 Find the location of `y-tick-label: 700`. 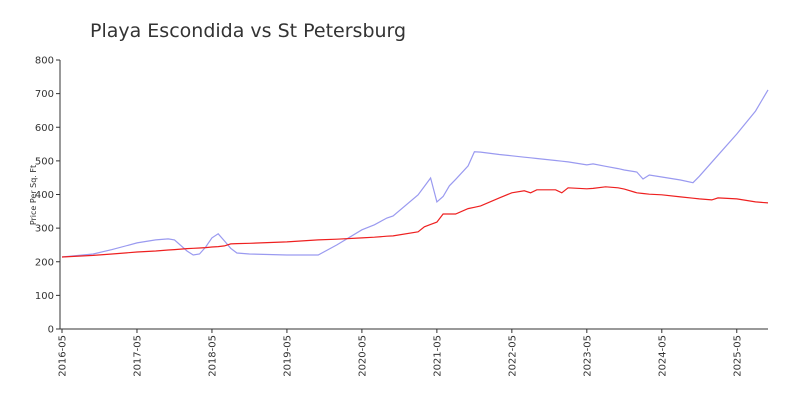

y-tick-label: 700 is located at coordinates (44, 94).